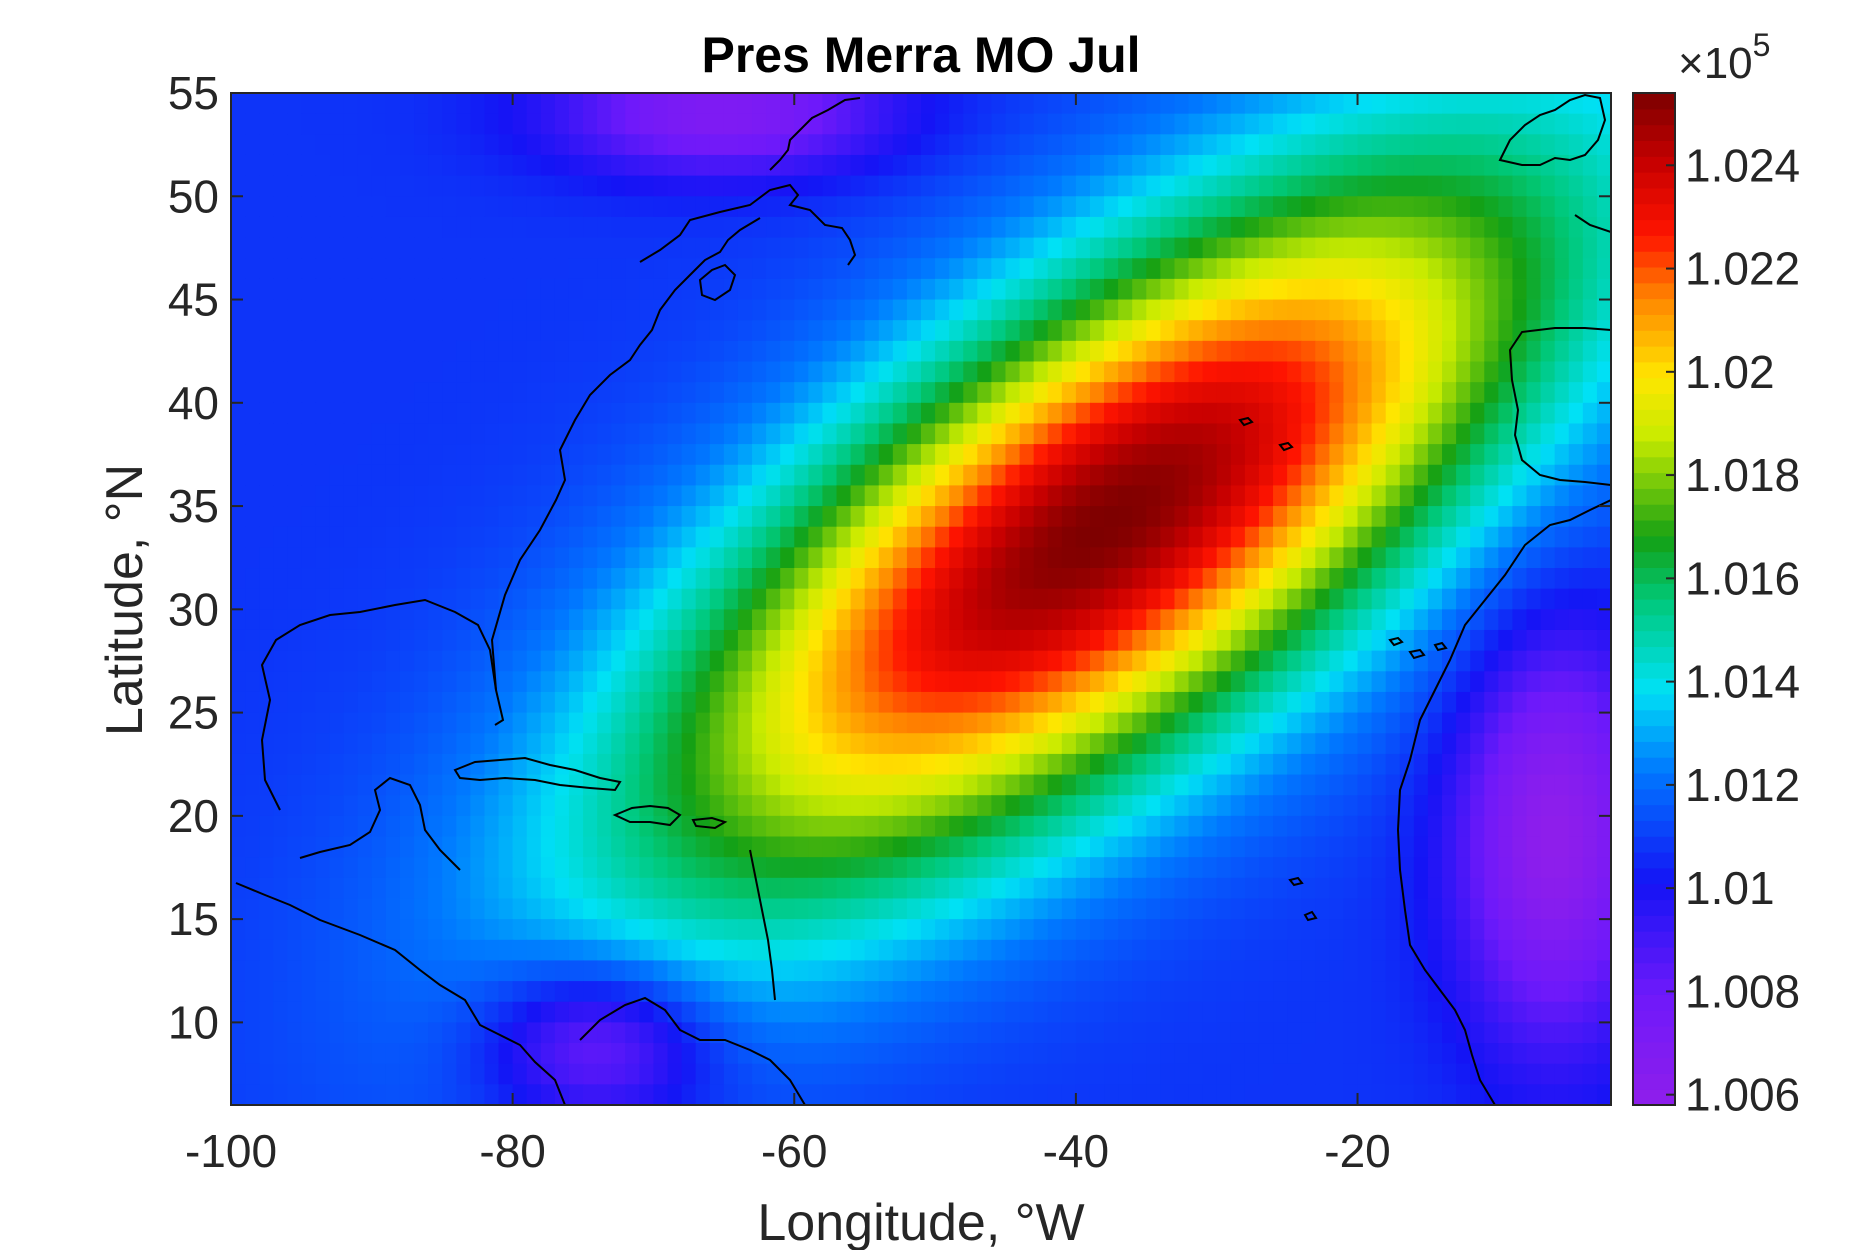  What do you see at coordinates (1654, 544) in the screenshot?
I see `colorbar-segment` at bounding box center [1654, 544].